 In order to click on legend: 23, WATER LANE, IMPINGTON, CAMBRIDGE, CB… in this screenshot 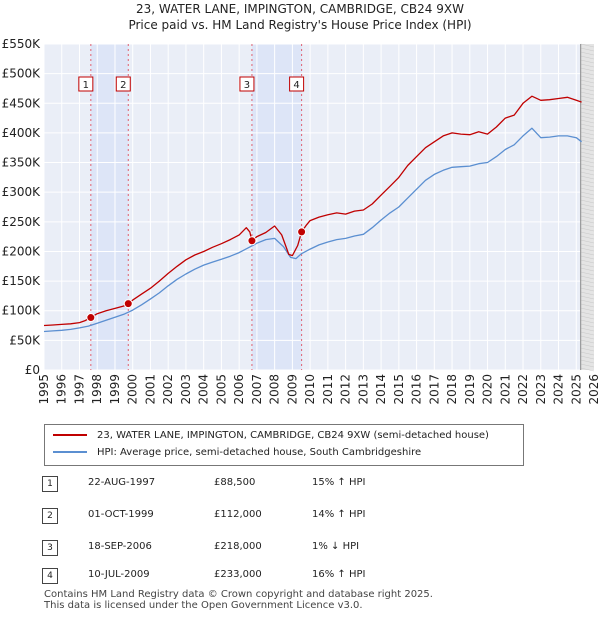, I will do `click(284, 445)`.